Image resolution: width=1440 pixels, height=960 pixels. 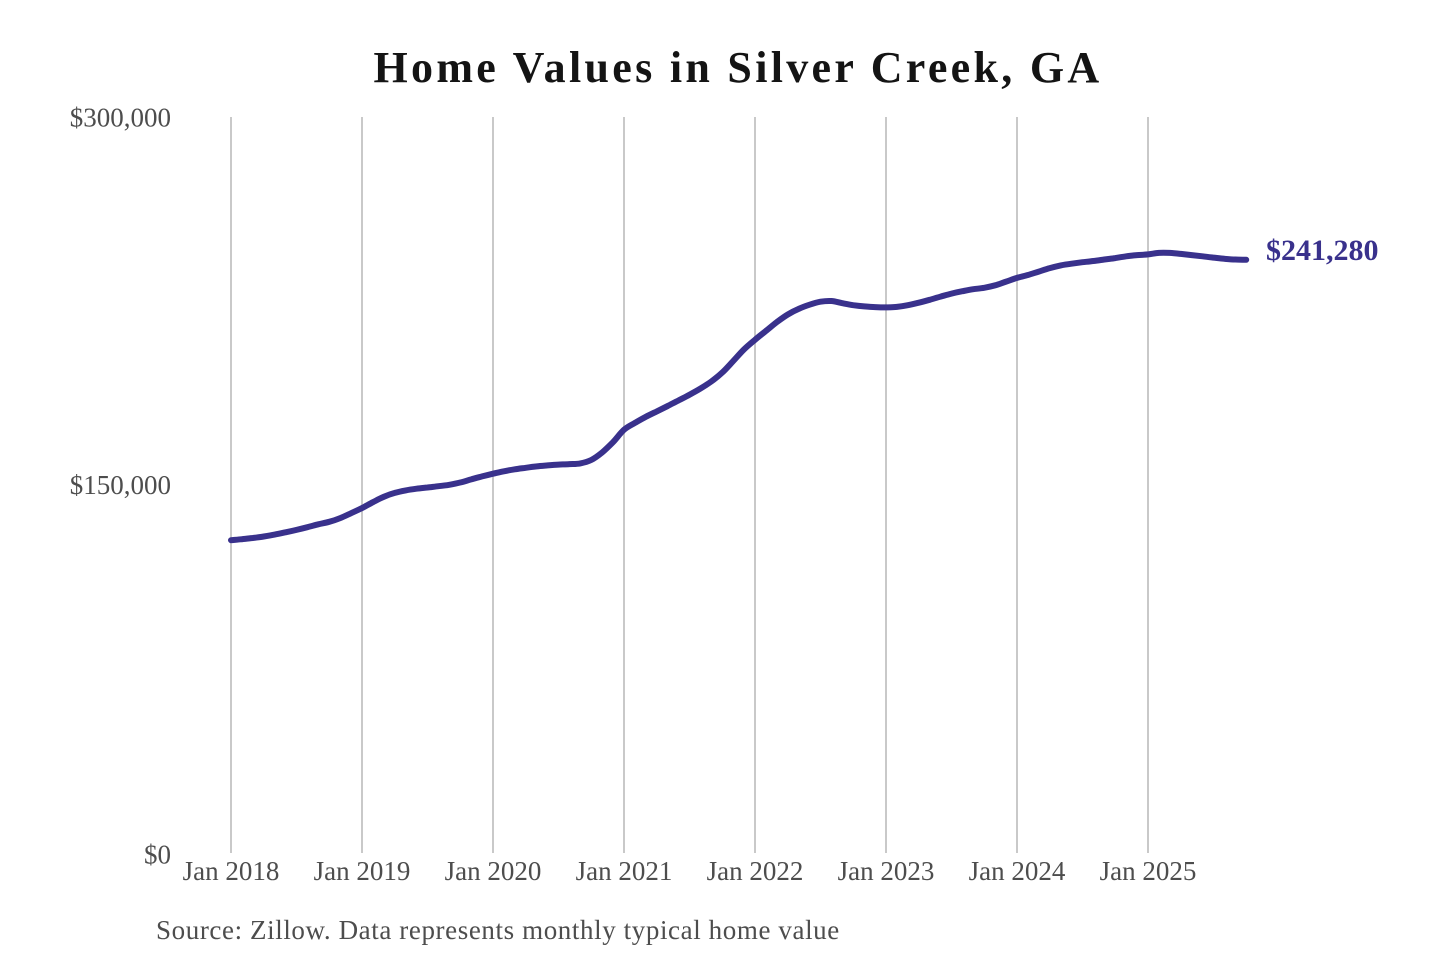 What do you see at coordinates (362, 871) in the screenshot?
I see `svg-text: Jan 2019` at bounding box center [362, 871].